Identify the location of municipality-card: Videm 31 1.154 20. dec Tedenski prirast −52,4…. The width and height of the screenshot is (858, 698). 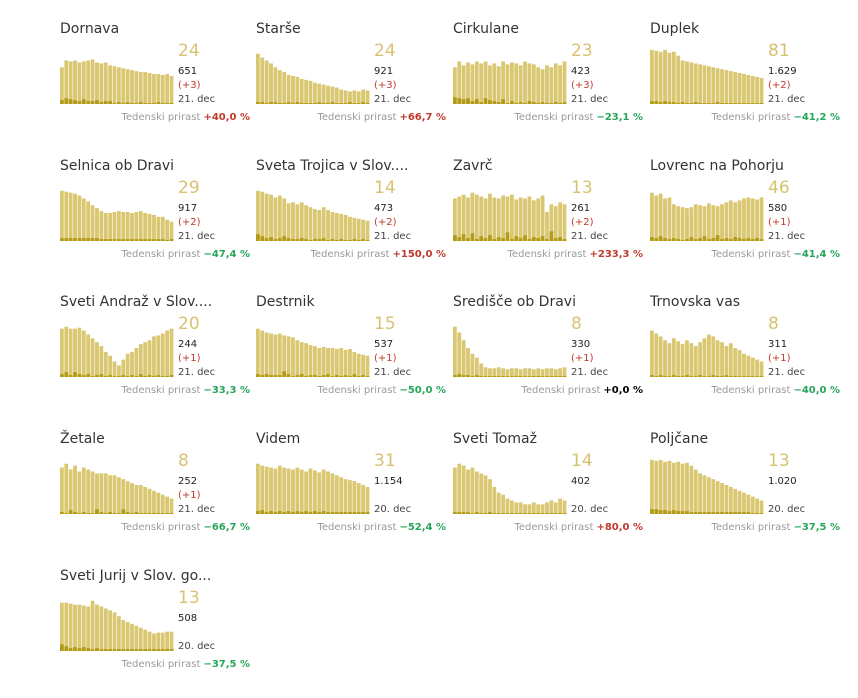
(351, 495).